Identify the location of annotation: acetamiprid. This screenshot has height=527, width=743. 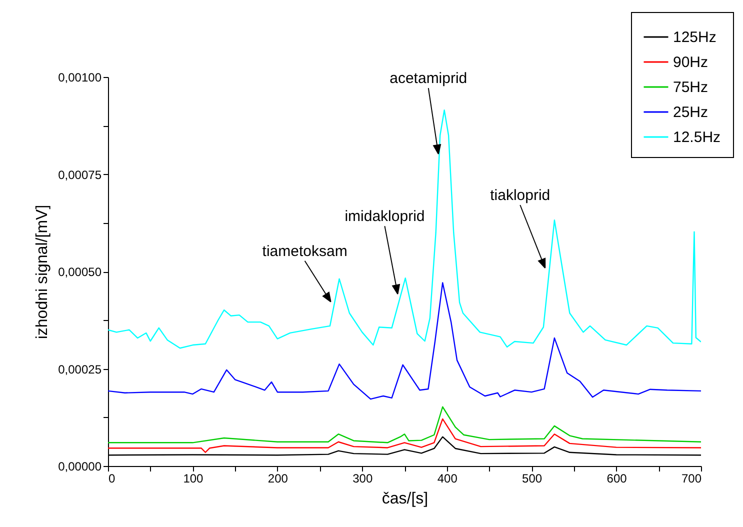
(429, 79).